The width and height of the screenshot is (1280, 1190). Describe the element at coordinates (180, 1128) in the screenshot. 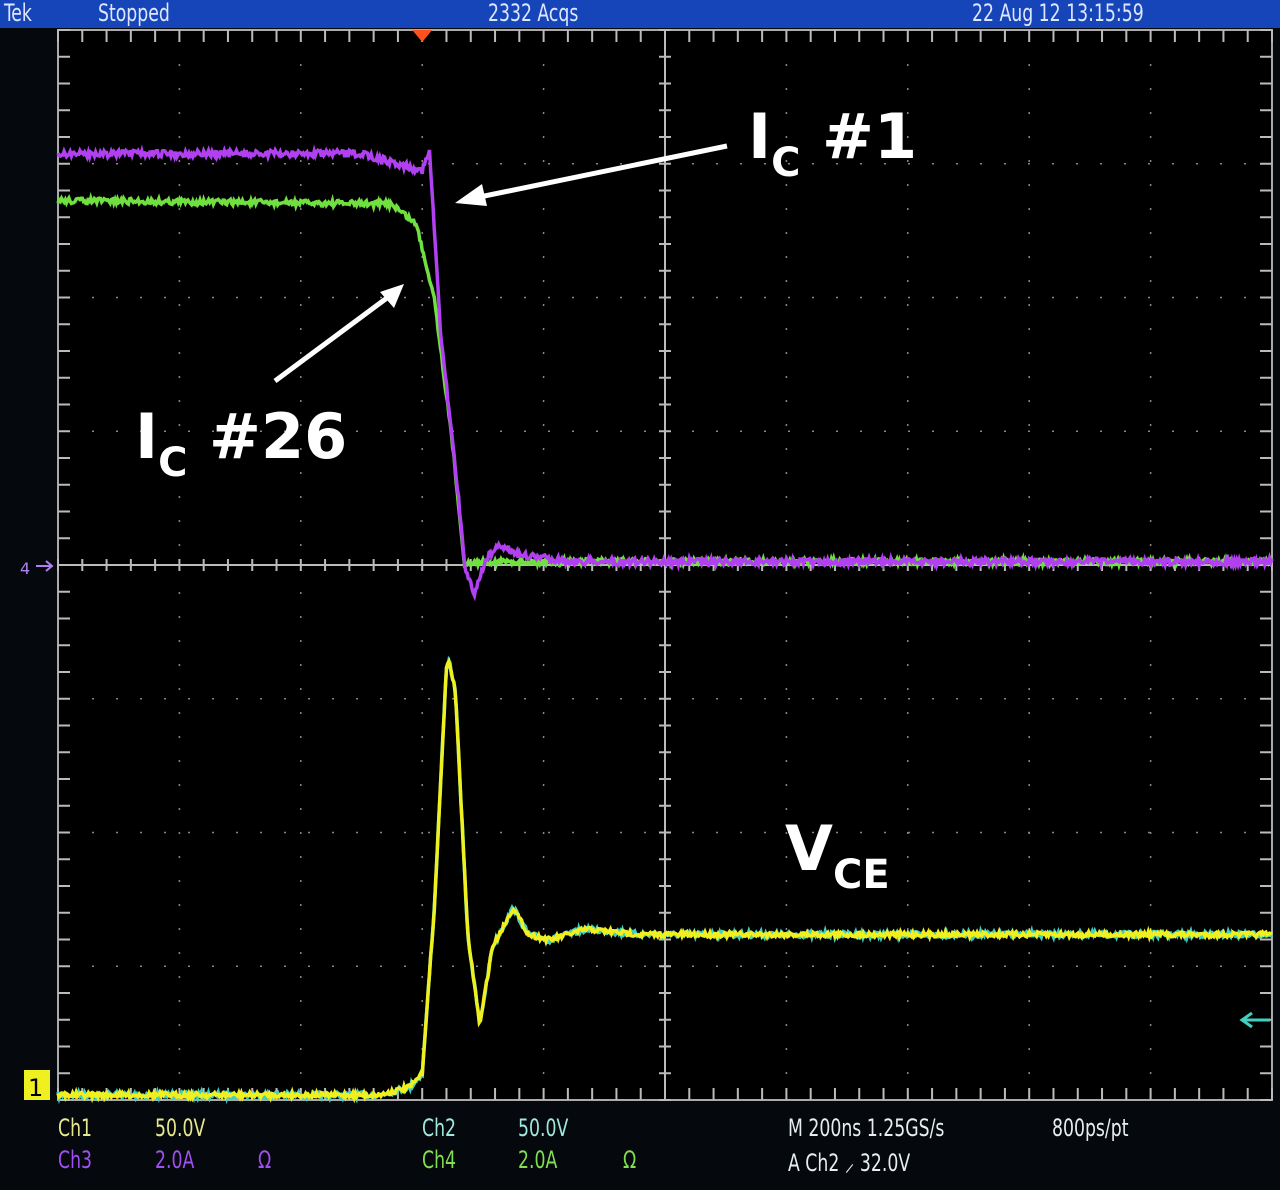

I see `ch1-scale: 50.0V` at that location.